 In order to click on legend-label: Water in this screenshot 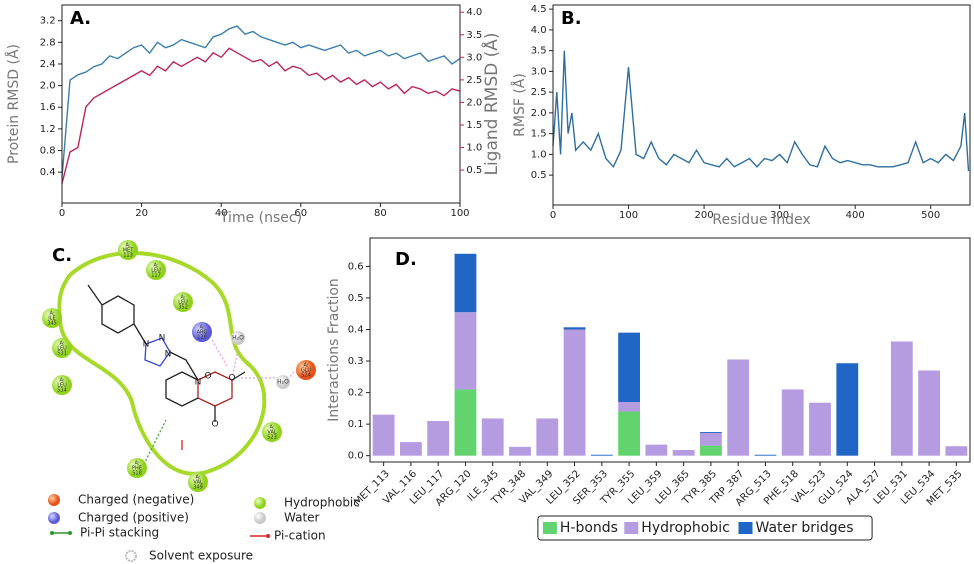, I will do `click(302, 518)`.